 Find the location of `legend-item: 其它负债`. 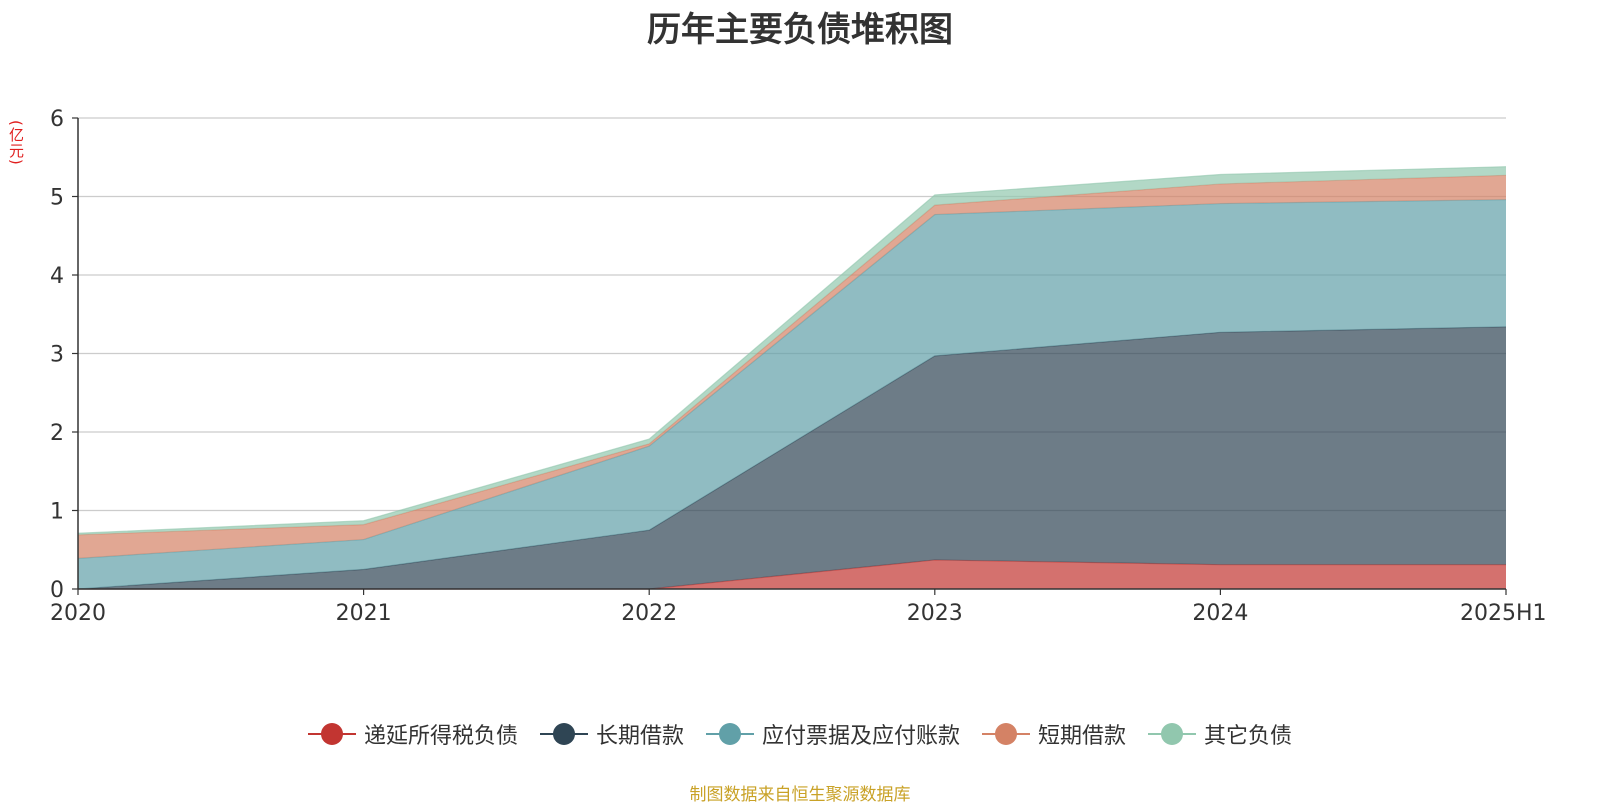

legend-item: 其它负债 is located at coordinates (1220, 734).